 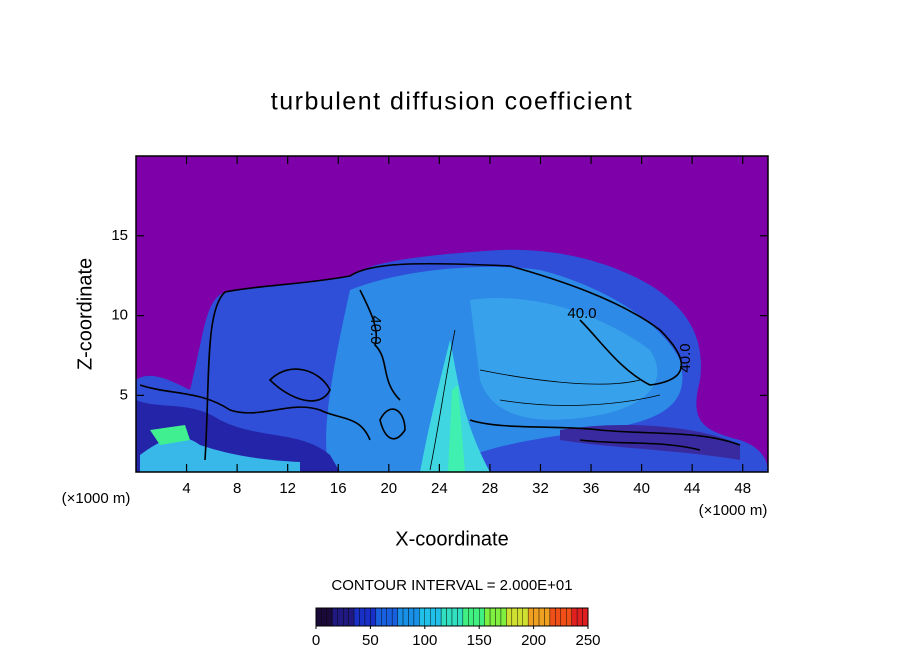 What do you see at coordinates (451, 539) in the screenshot?
I see `x-axis-label: X-coordinate` at bounding box center [451, 539].